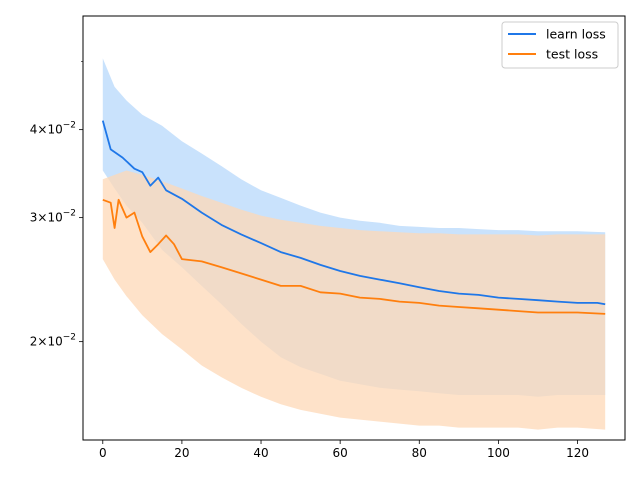  Describe the element at coordinates (498, 453) in the screenshot. I see `x-tick-label: 100` at that location.